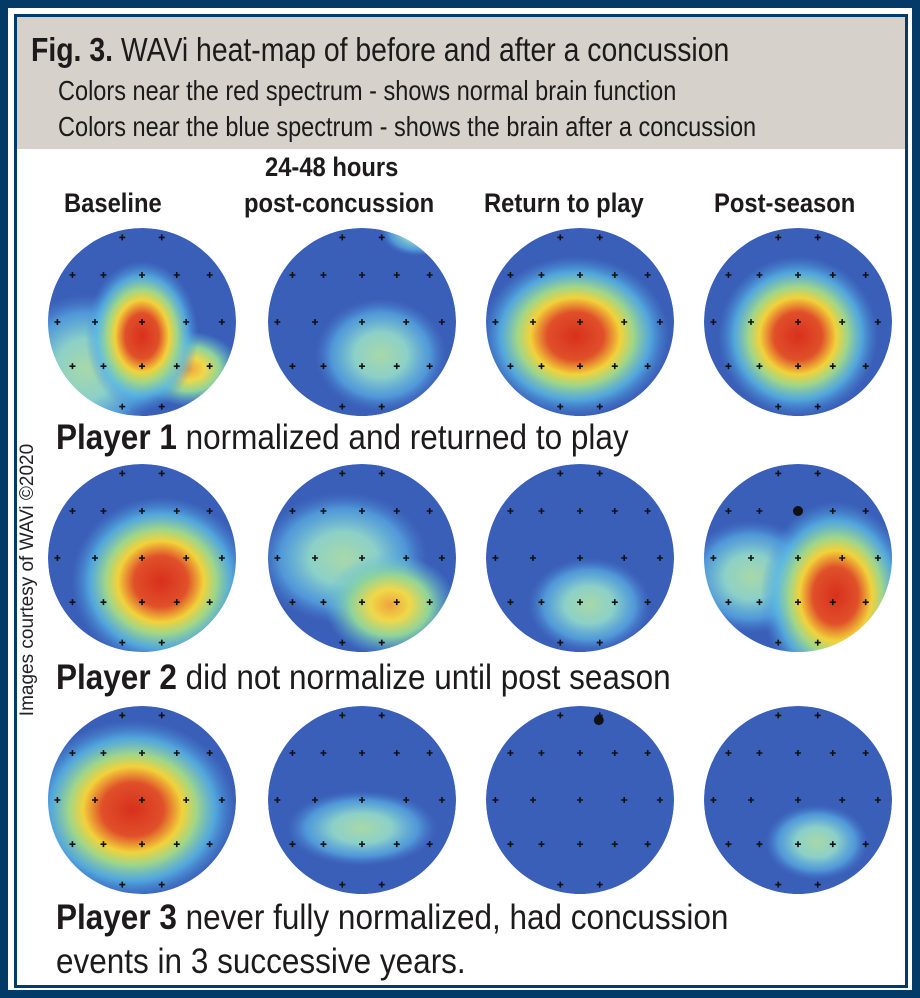 The image size is (920, 998). I want to click on column-header-return-to-play: Return to play, so click(564, 203).